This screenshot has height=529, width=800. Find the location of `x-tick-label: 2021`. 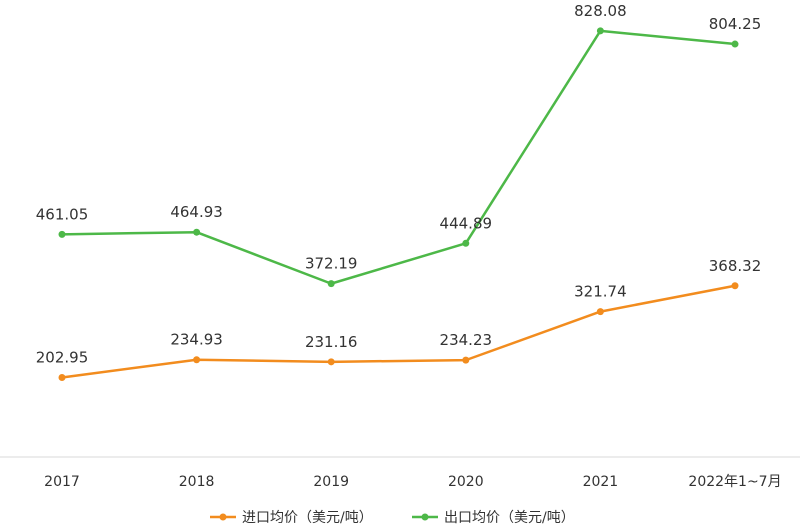

x-tick-label: 2021 is located at coordinates (601, 482).